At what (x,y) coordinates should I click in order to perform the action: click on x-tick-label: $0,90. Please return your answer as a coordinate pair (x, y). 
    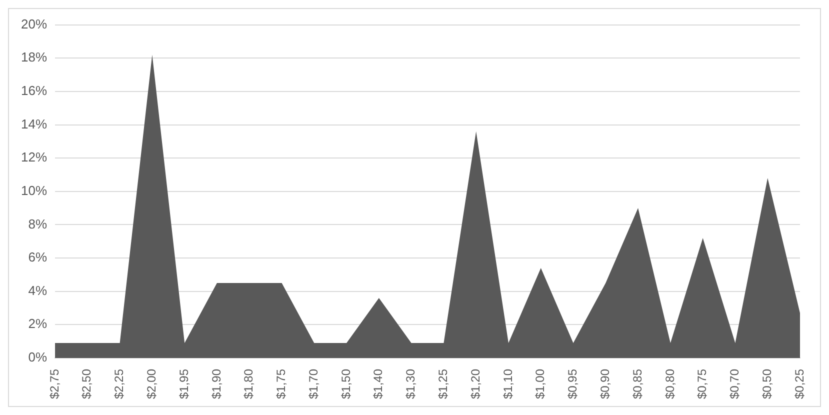
    Looking at the image, I should click on (605, 383).